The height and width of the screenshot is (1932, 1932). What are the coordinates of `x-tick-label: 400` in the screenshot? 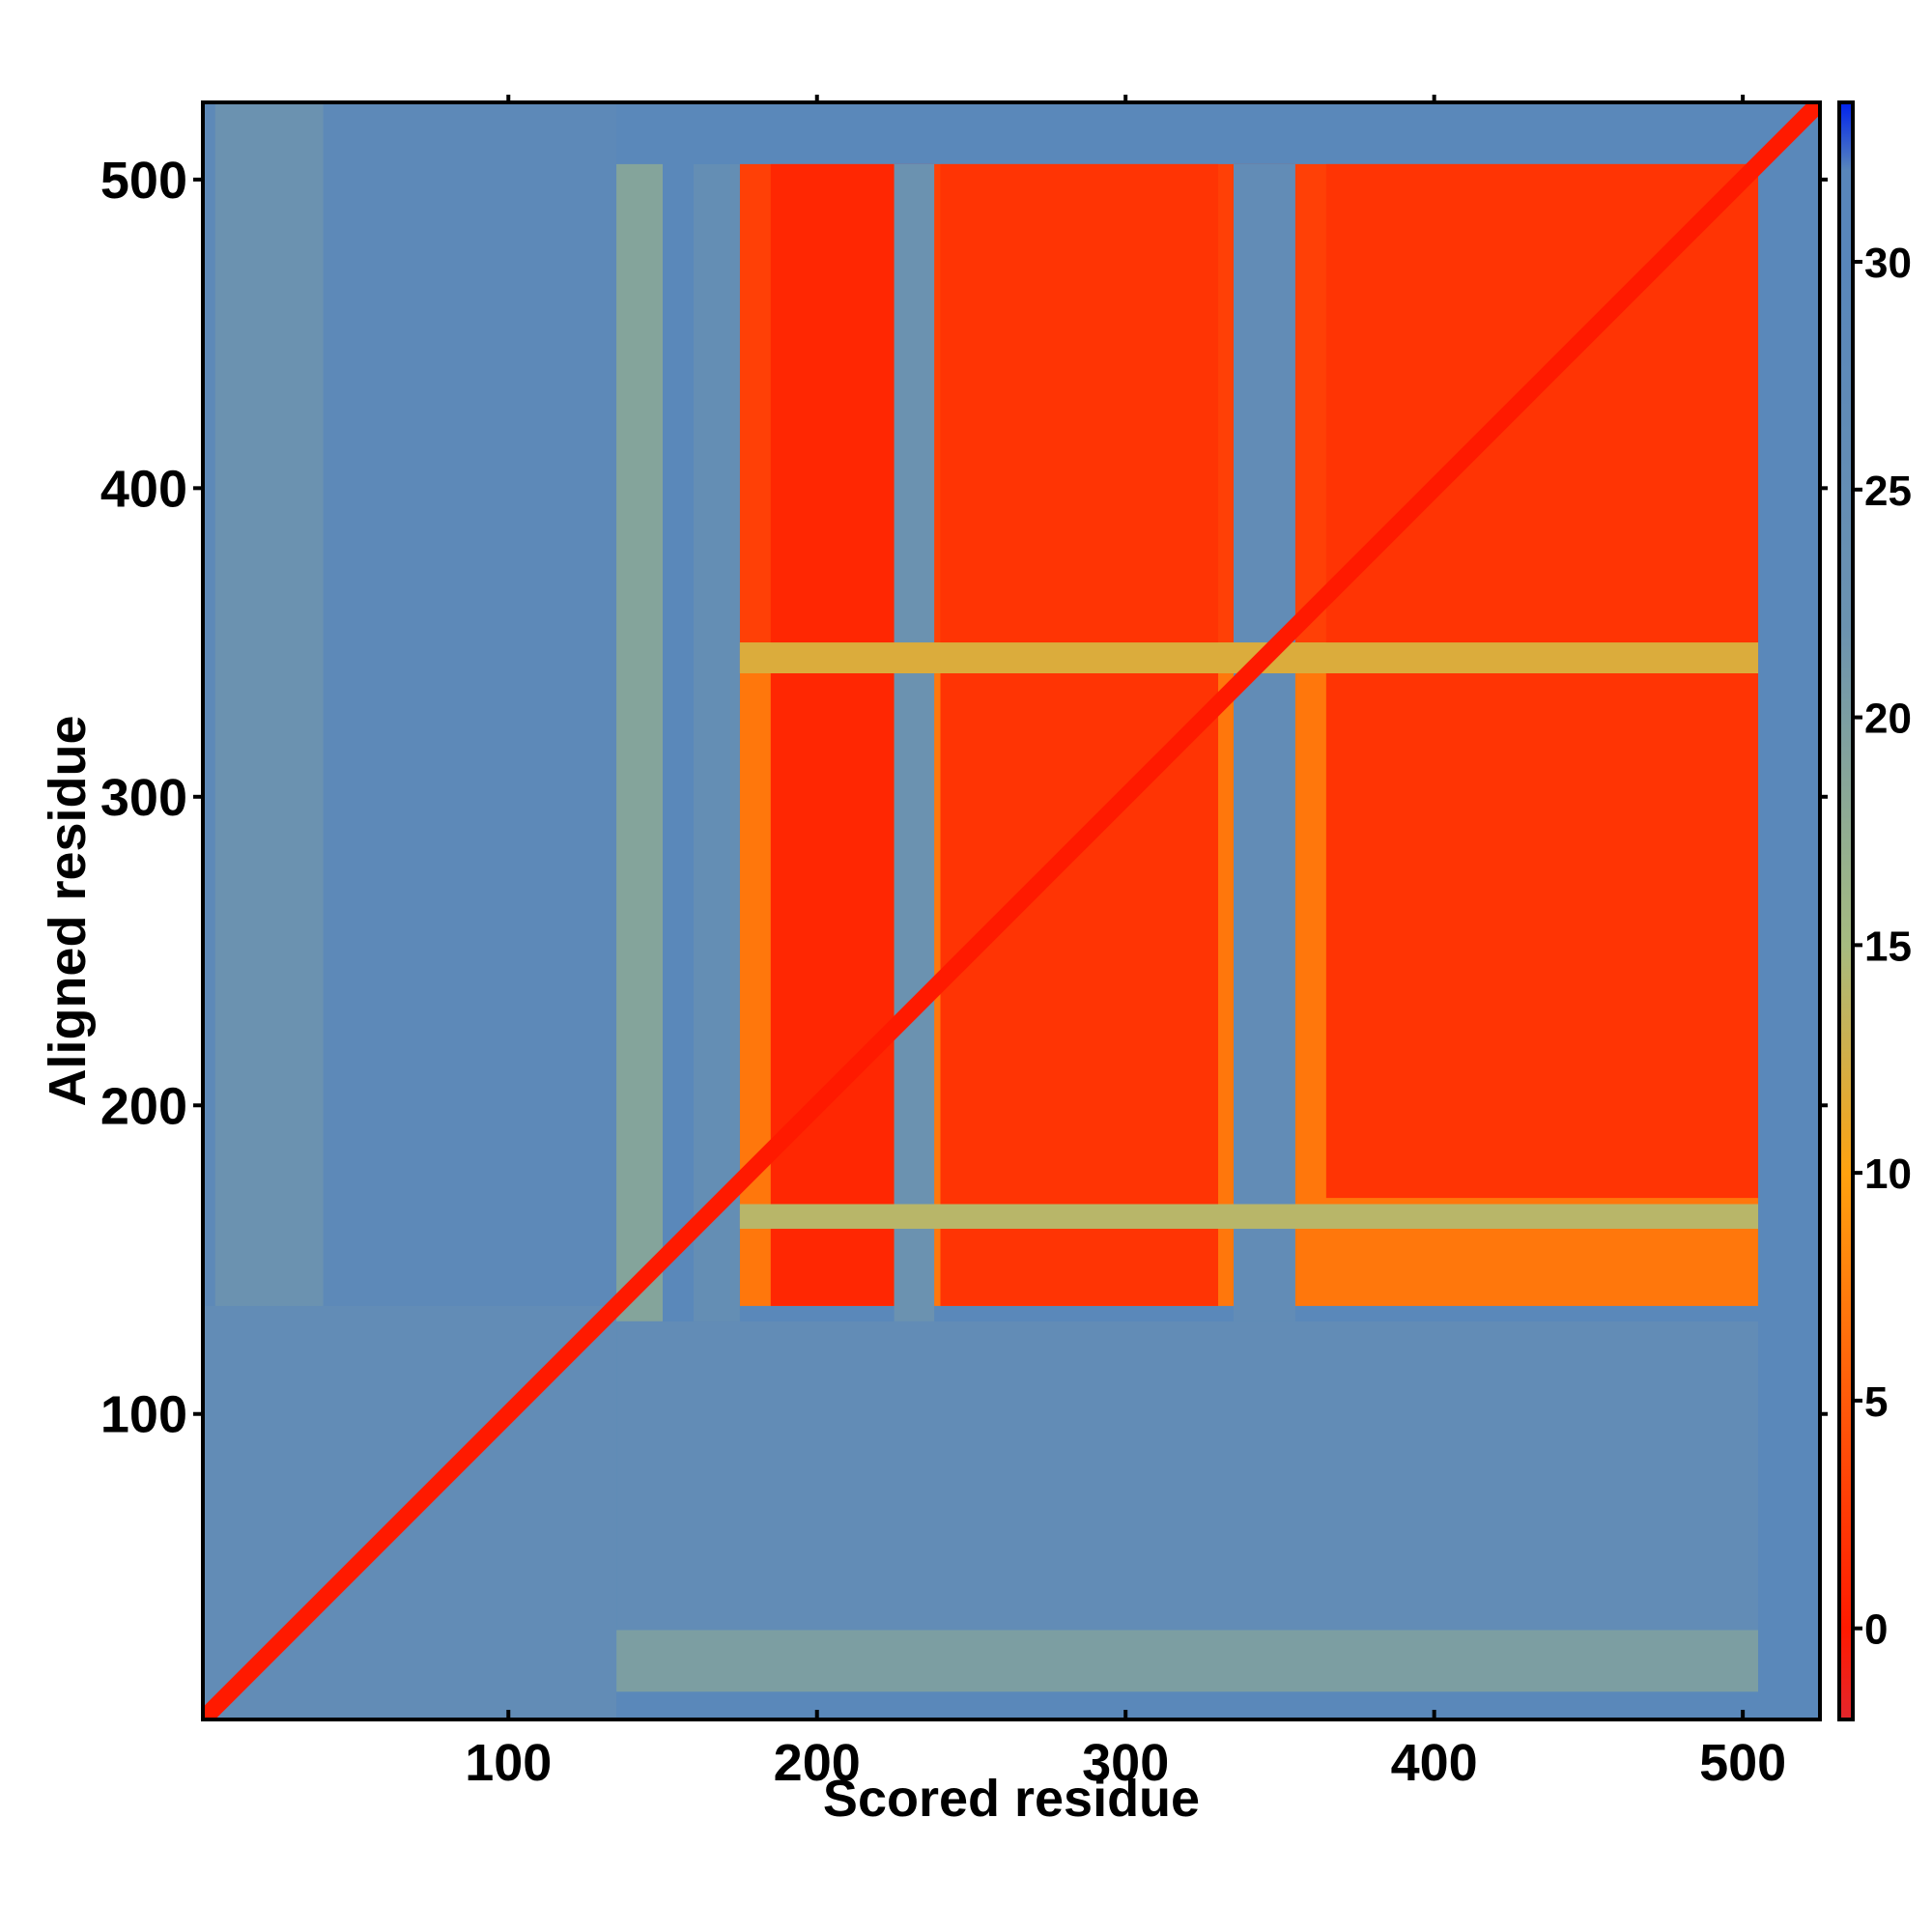 It's located at (1434, 1763).